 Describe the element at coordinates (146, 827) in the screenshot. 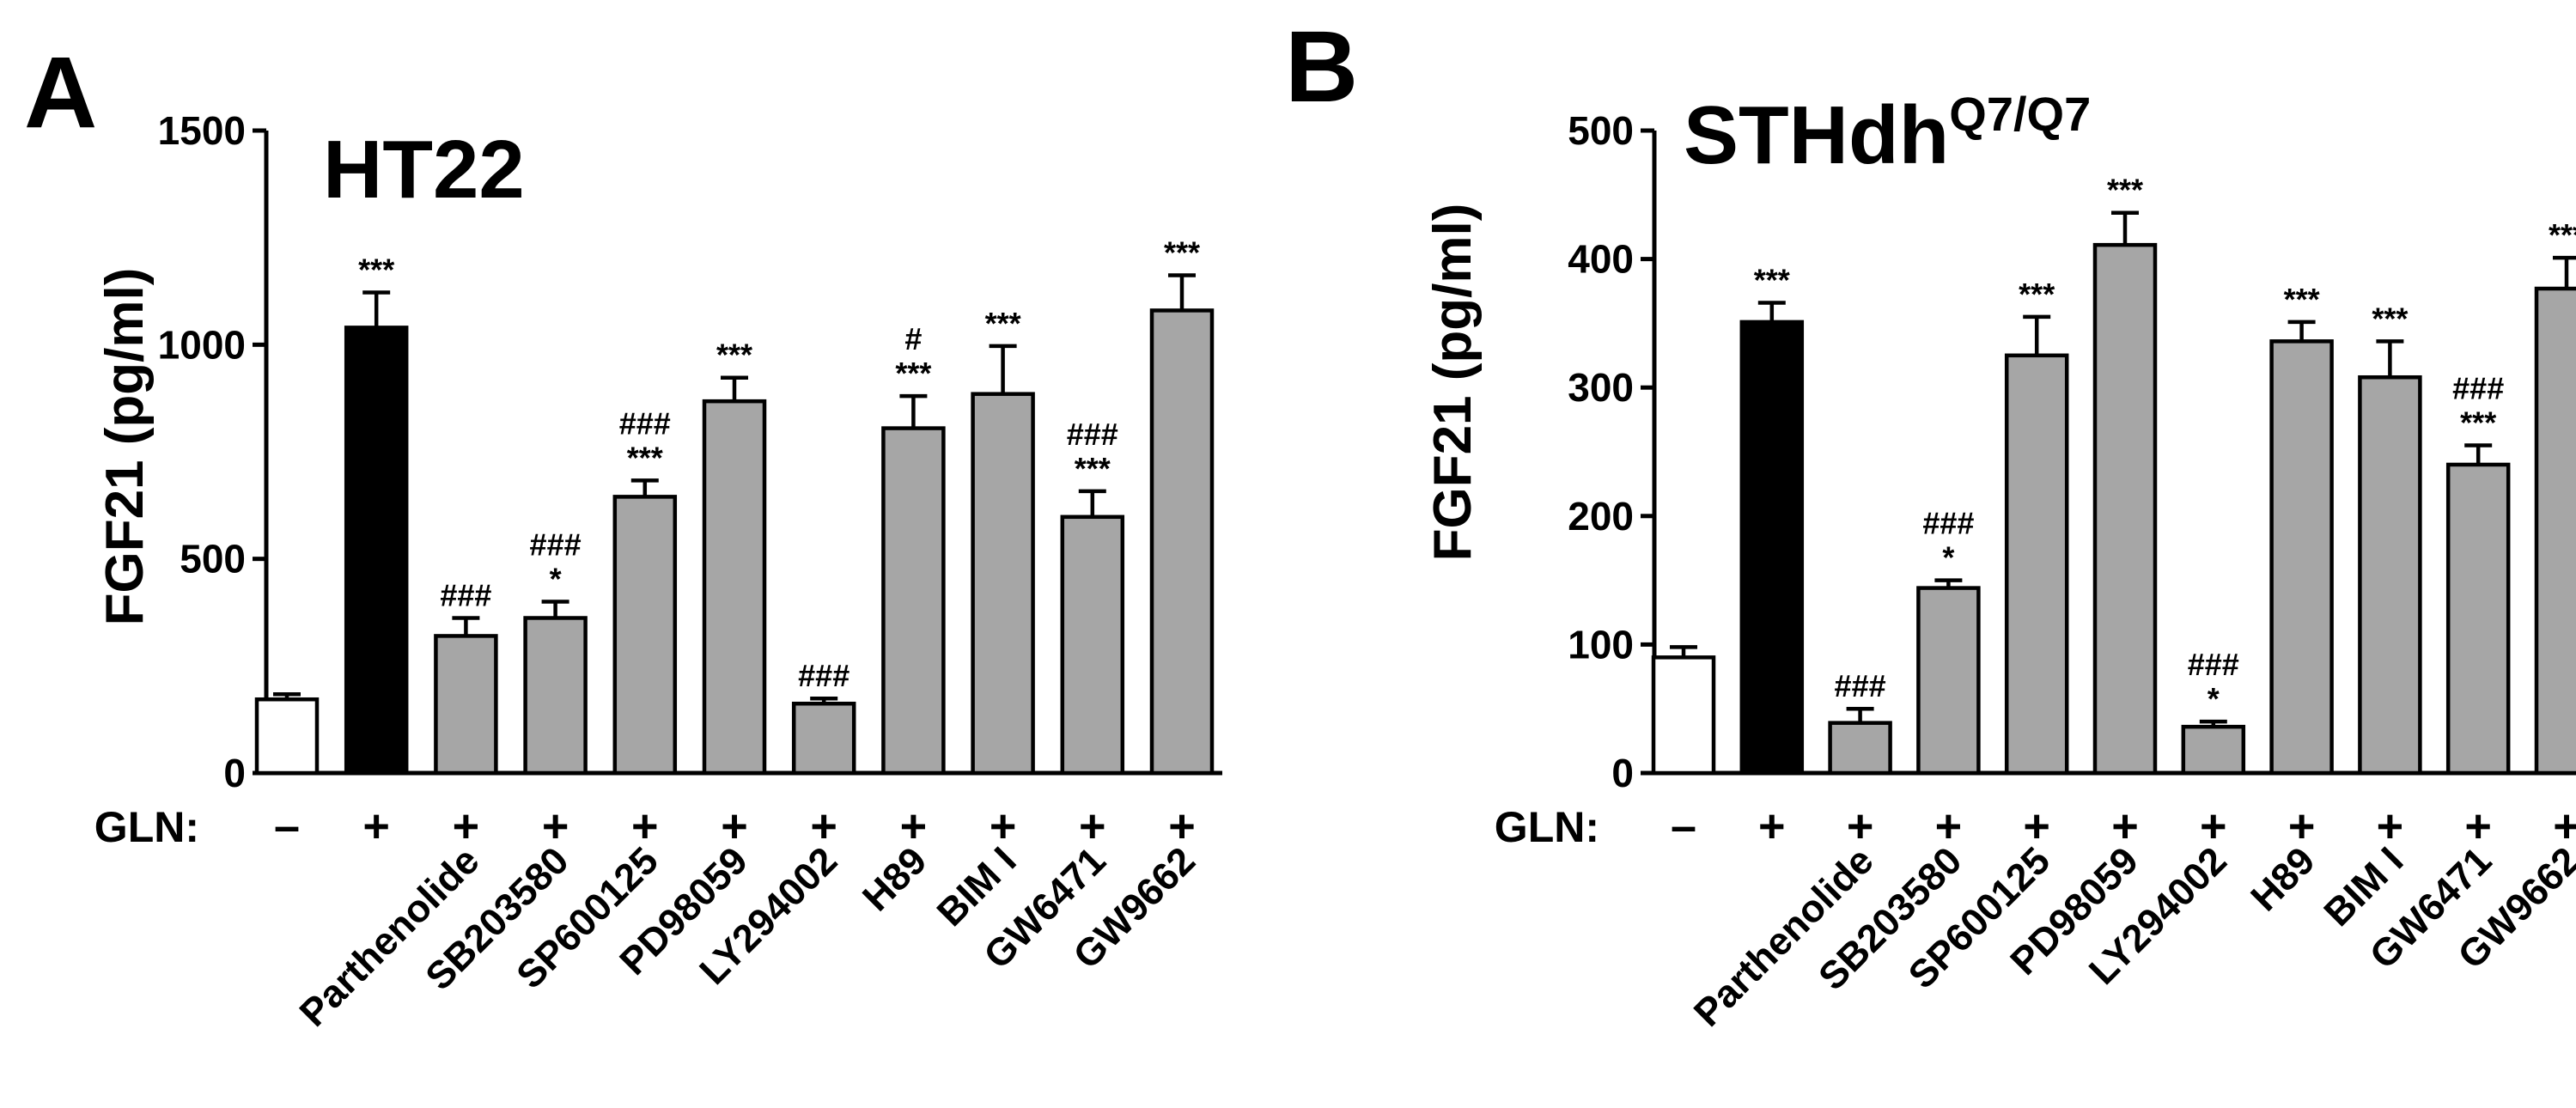

I see `panel-a-gln-label: GLN:` at that location.